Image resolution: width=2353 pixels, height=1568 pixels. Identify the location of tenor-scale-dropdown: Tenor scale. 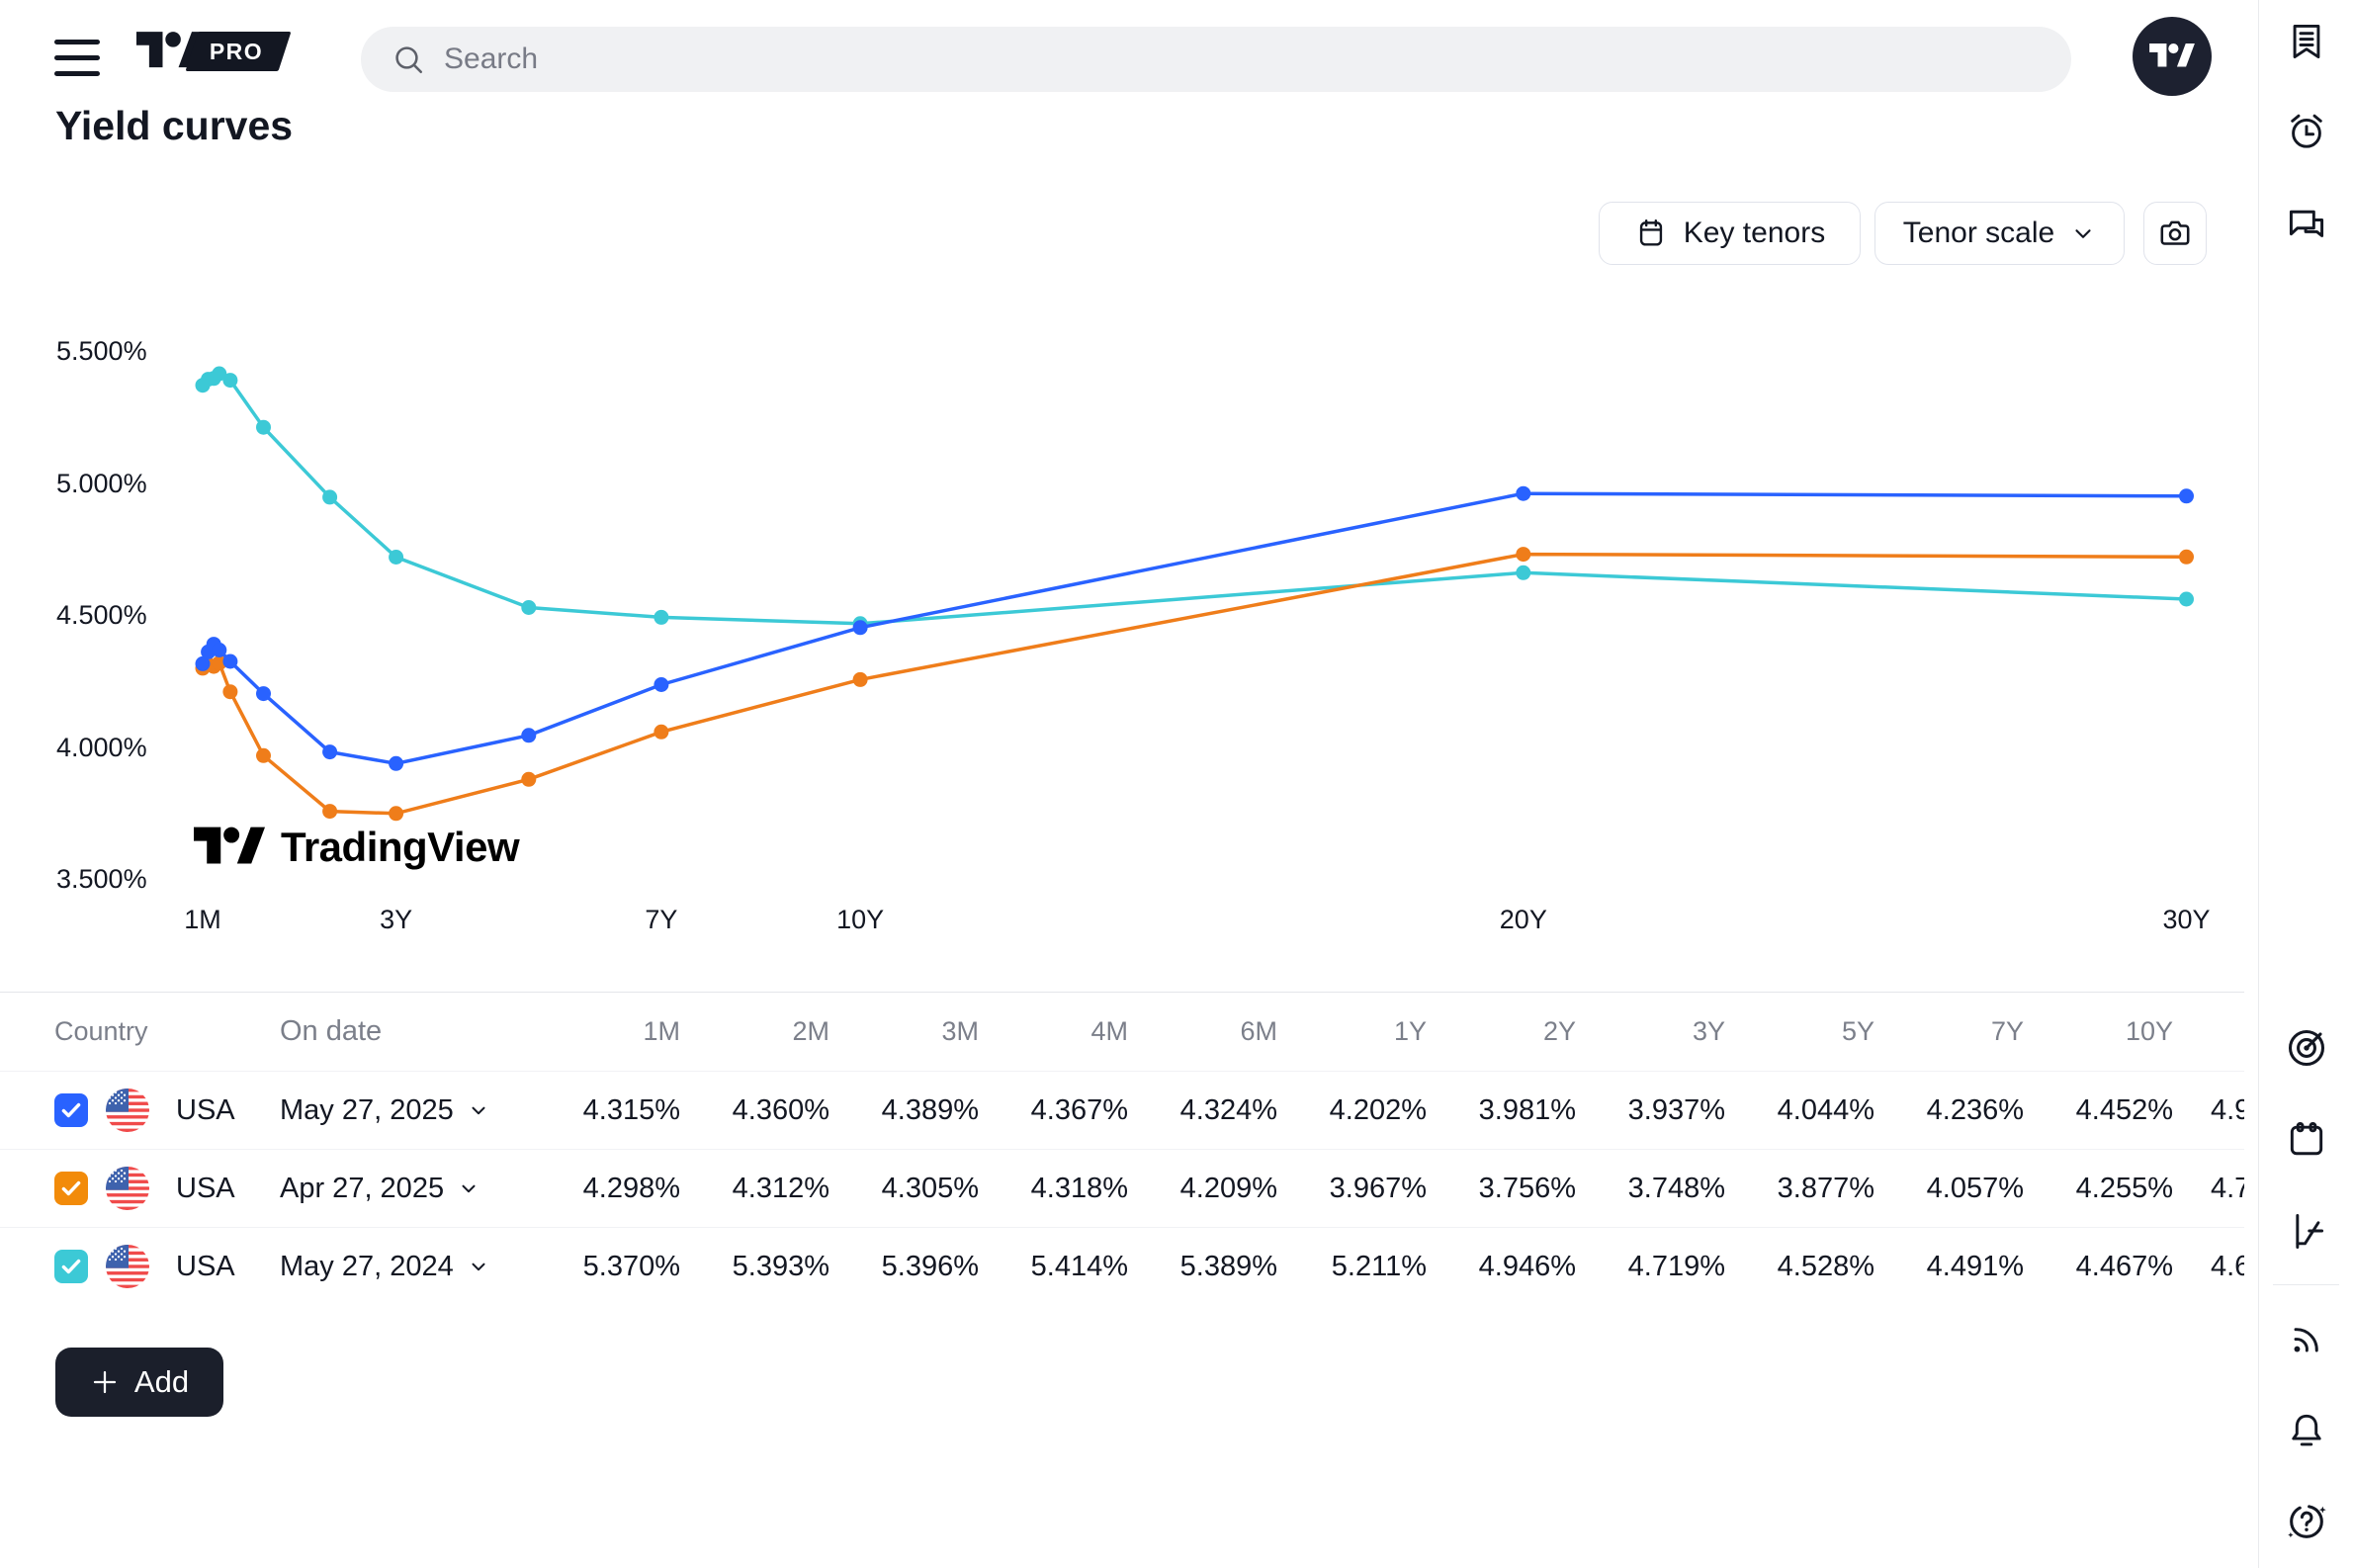
(2000, 233).